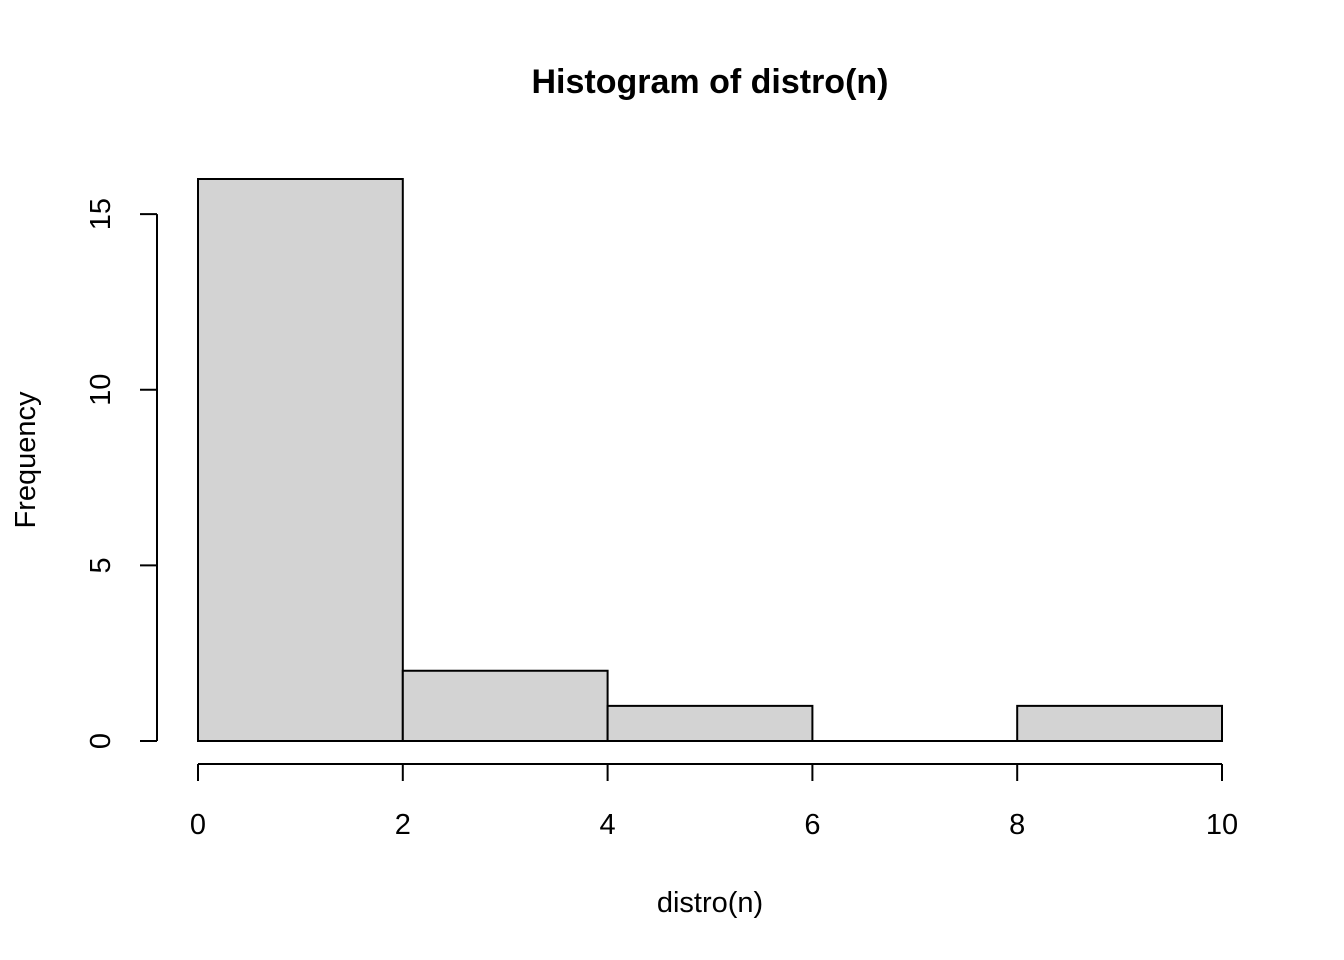 The image size is (1344, 960). I want to click on y-tick-label: 10, so click(101, 390).